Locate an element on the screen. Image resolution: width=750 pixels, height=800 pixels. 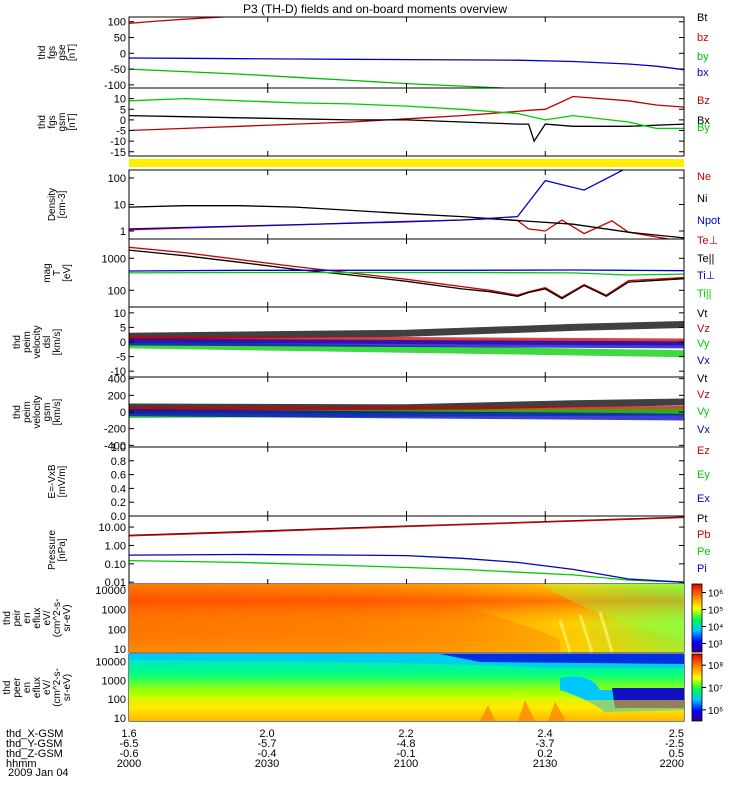
ylabel: Pressure[nPa] is located at coordinates (57, 550).